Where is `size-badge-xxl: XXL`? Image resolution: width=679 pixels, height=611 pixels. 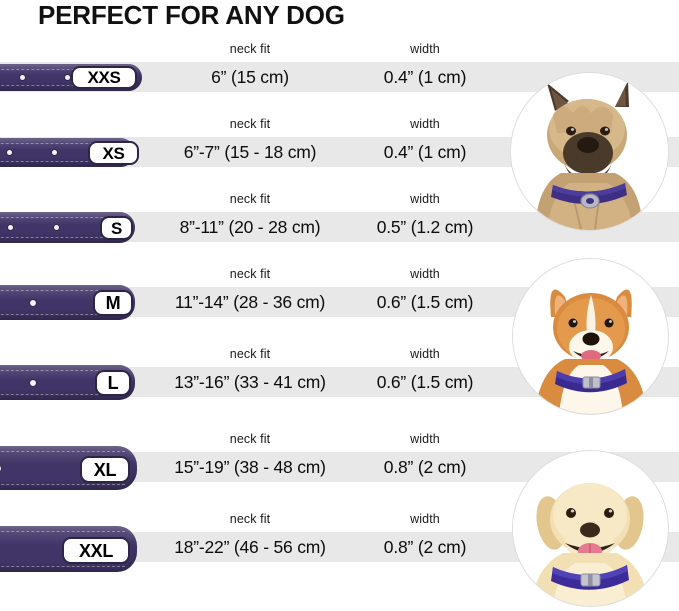 size-badge-xxl: XXL is located at coordinates (96, 550).